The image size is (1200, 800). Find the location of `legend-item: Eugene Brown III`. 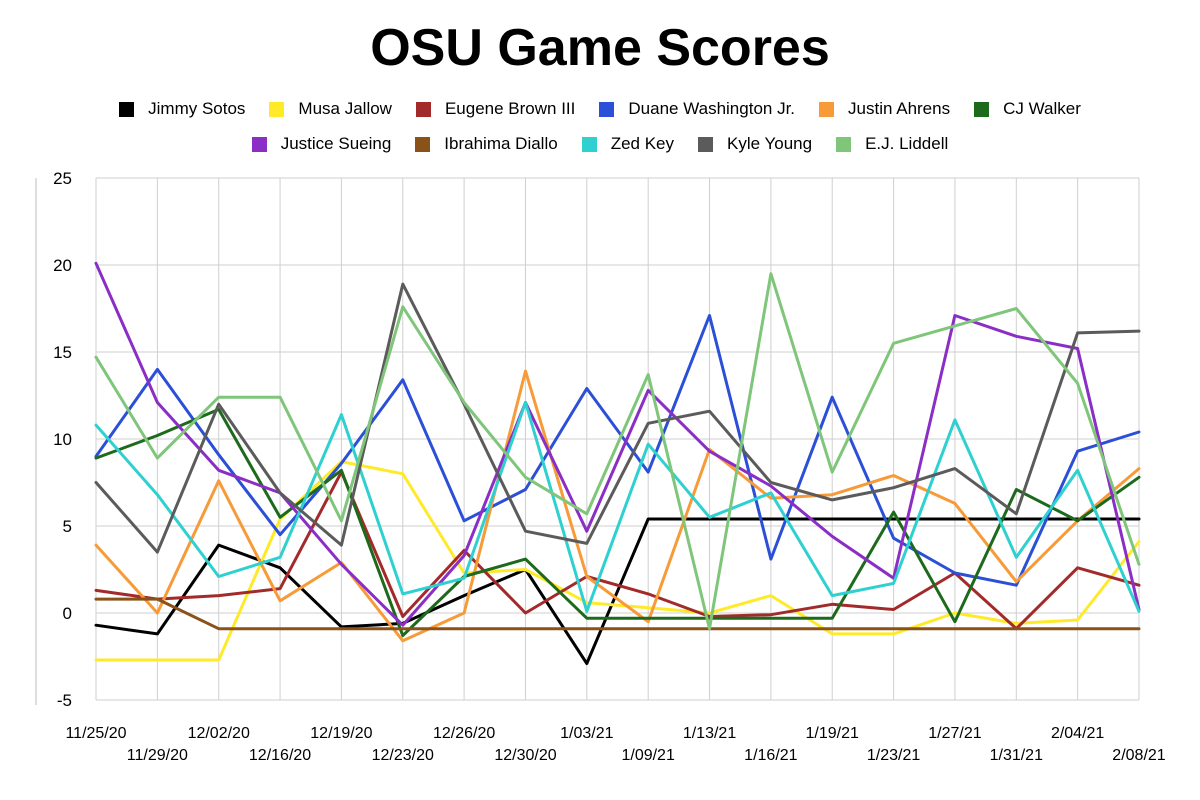

legend-item: Eugene Brown III is located at coordinates (495, 109).